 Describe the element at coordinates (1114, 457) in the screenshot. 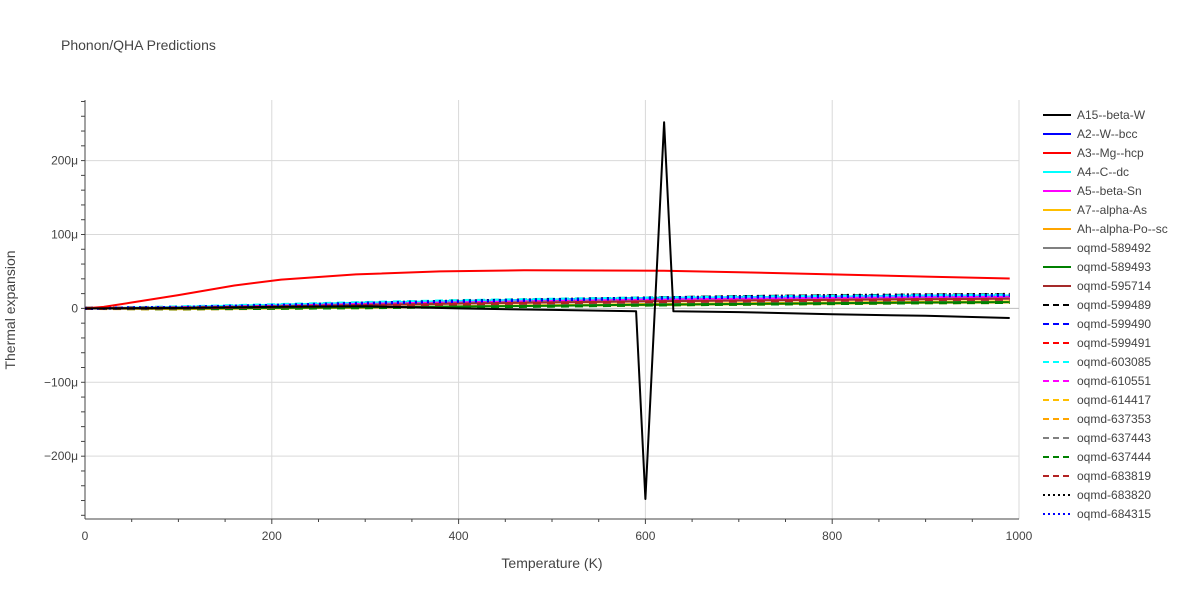

I see `legend-label: oqmd-637444` at that location.